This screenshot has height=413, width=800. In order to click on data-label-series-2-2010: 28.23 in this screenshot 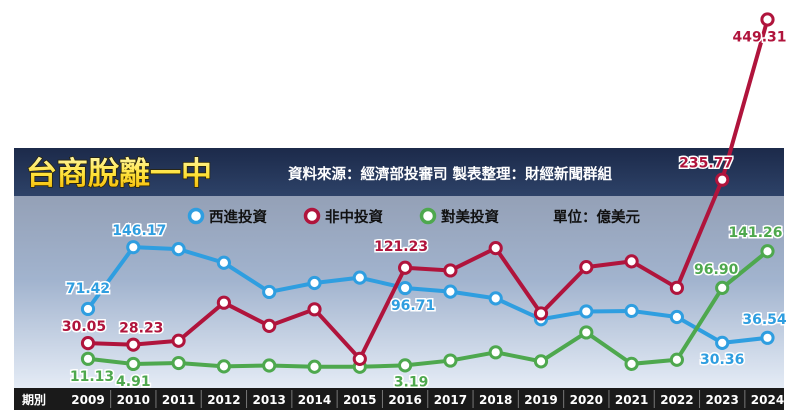, I will do `click(141, 329)`.